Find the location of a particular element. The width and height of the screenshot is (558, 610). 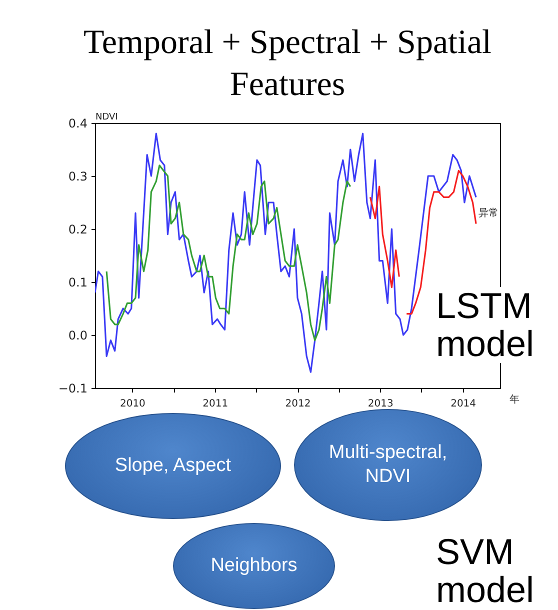

y-tick-label: 0.1 is located at coordinates (78, 283).